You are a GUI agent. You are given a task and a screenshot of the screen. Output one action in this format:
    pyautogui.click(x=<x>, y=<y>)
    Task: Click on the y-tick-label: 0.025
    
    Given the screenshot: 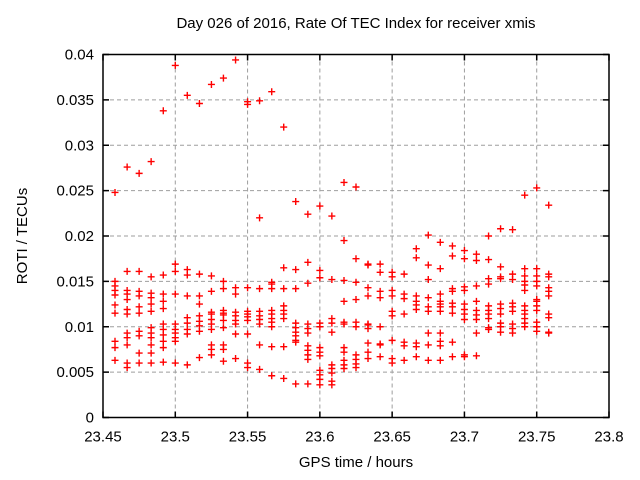 What is the action you would take?
    pyautogui.click(x=75, y=191)
    